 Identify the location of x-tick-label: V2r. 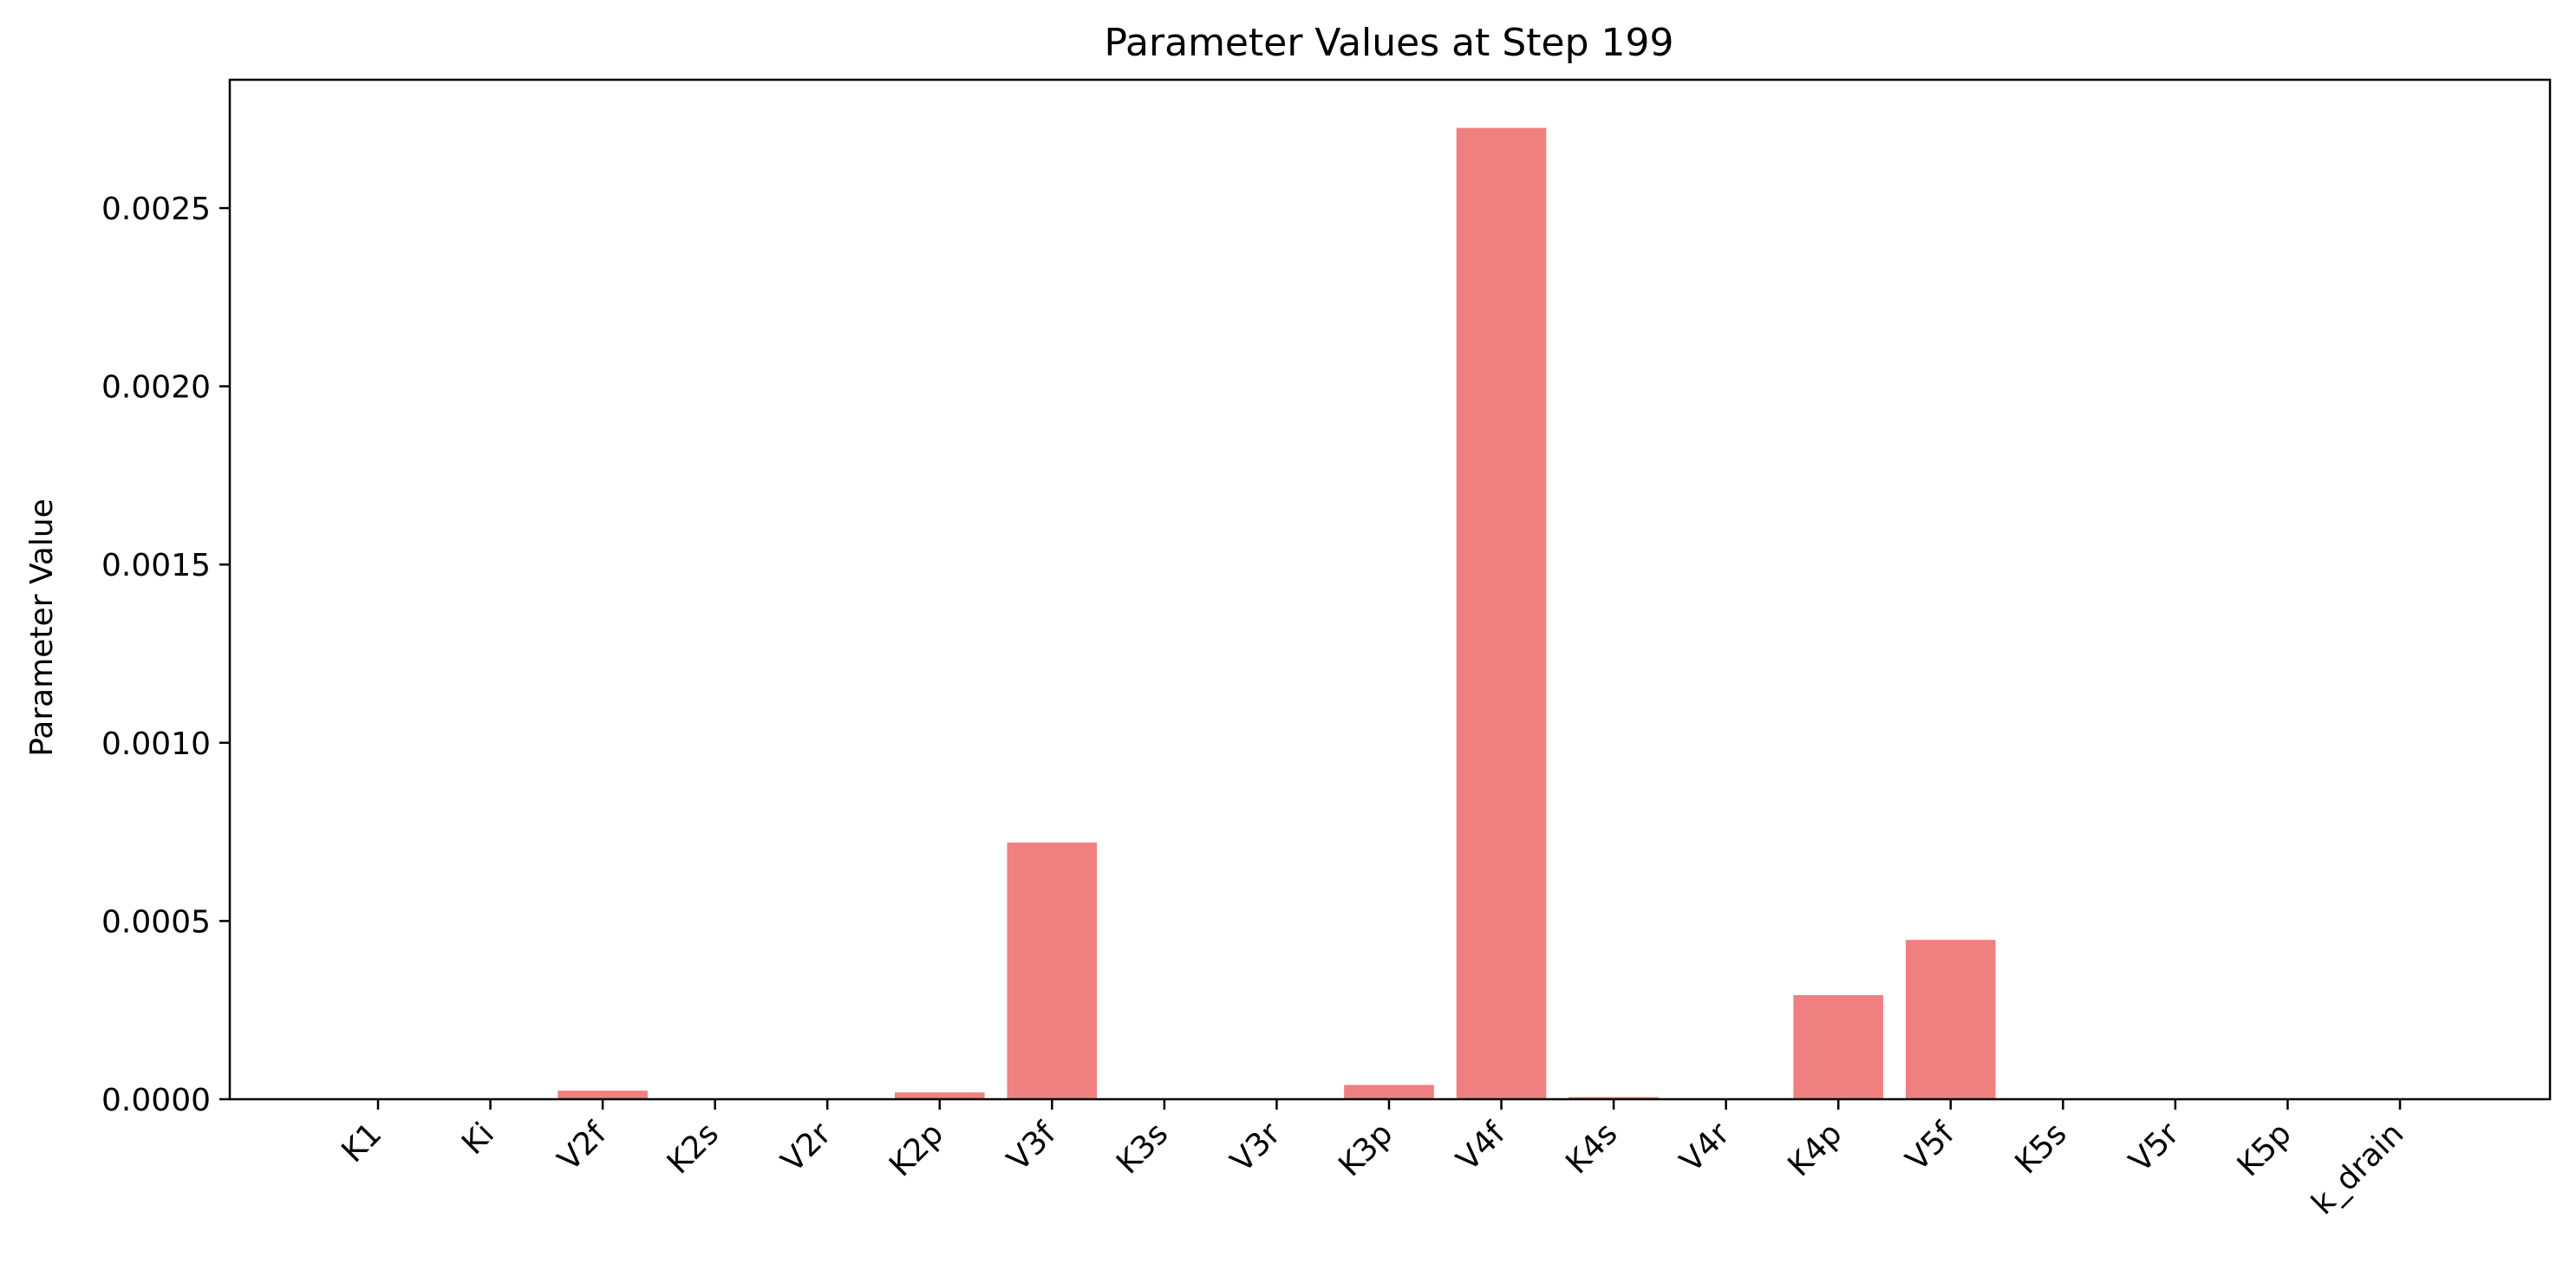
(807, 1147).